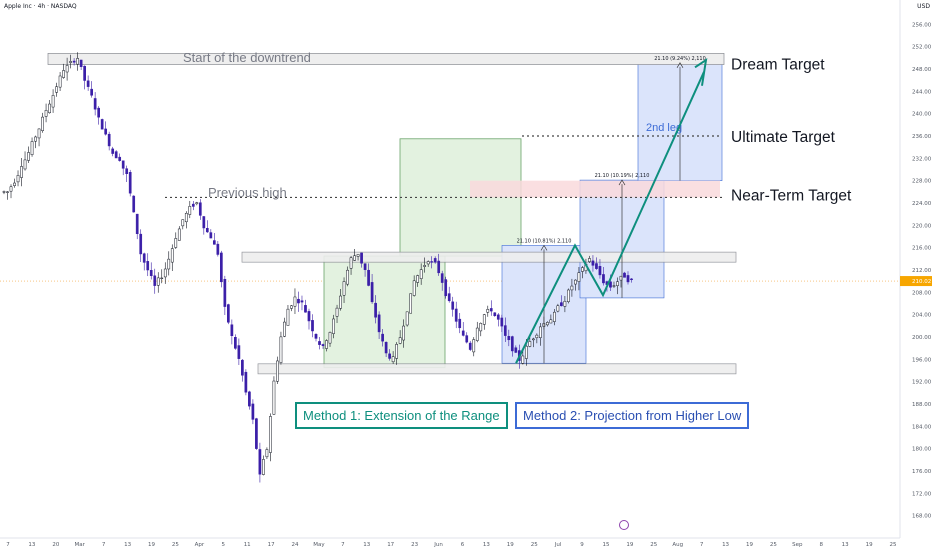 The width and height of the screenshot is (932, 550). What do you see at coordinates (582, 545) in the screenshot?
I see `x-tick-label: 9` at bounding box center [582, 545].